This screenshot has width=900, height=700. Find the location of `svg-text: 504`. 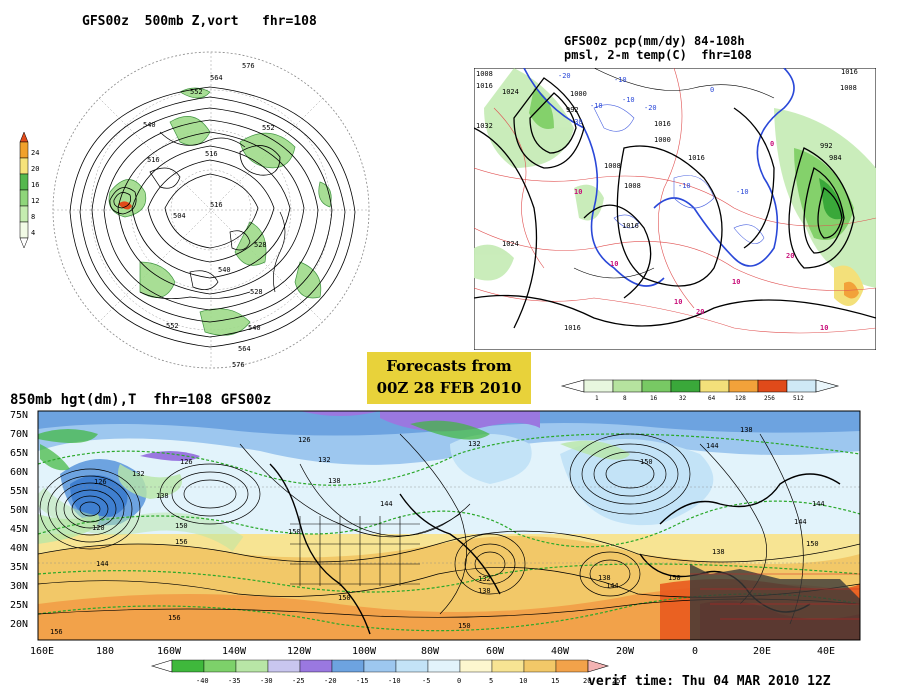

svg-text: 504 is located at coordinates (179, 216).